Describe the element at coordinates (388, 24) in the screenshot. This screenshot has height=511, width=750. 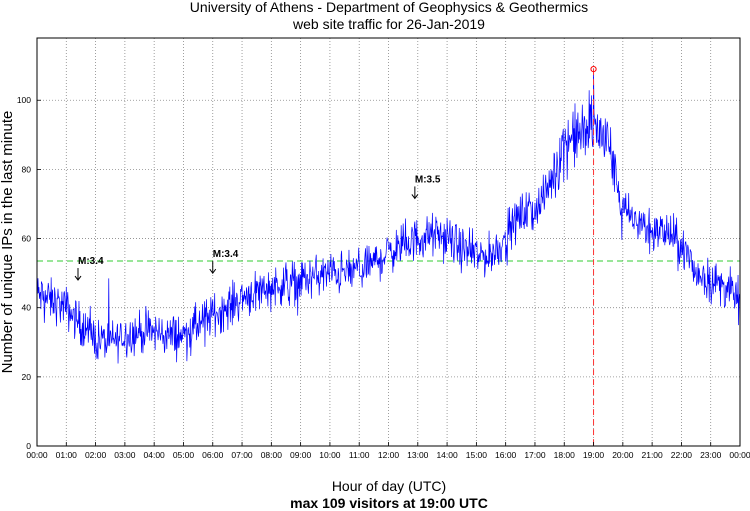
I see `chart-subtitle: web site traffic for 26-Jan-2019` at that location.